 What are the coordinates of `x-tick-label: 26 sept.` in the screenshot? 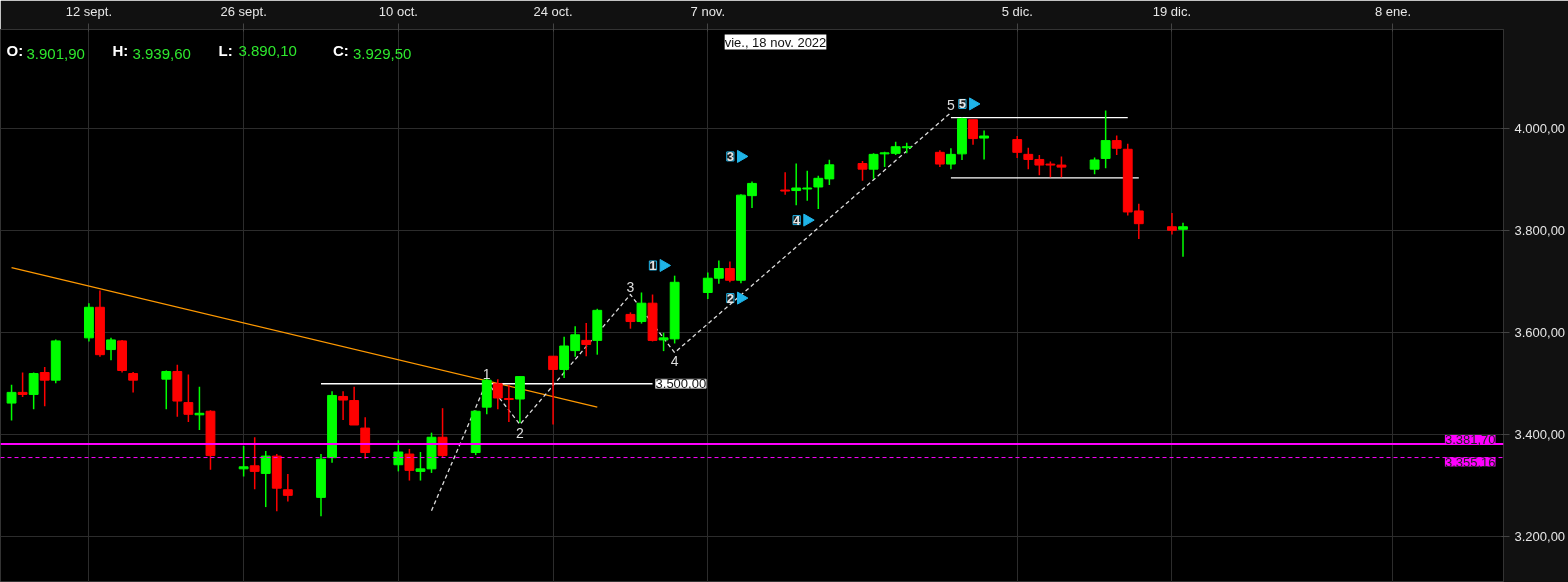 It's located at (243, 11).